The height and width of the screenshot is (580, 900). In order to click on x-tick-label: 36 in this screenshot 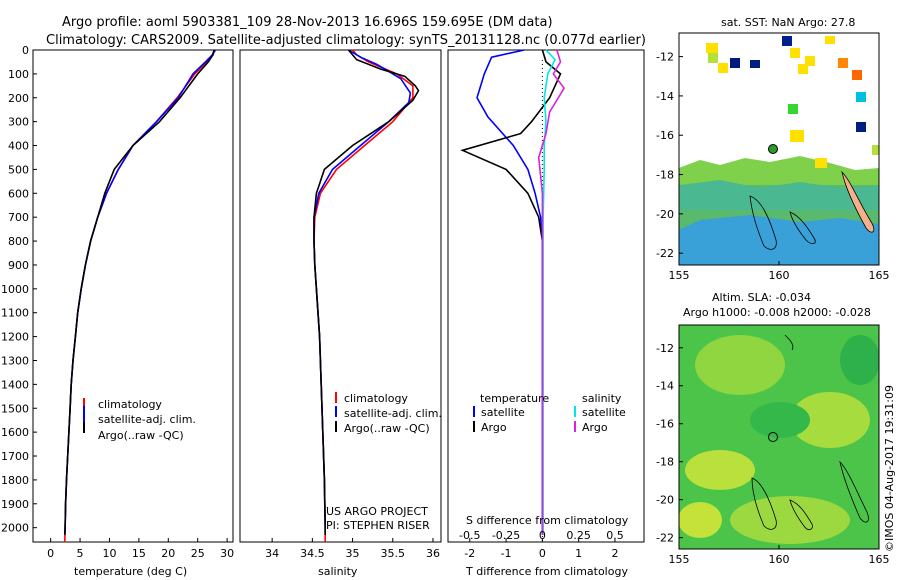, I will do `click(433, 553)`.